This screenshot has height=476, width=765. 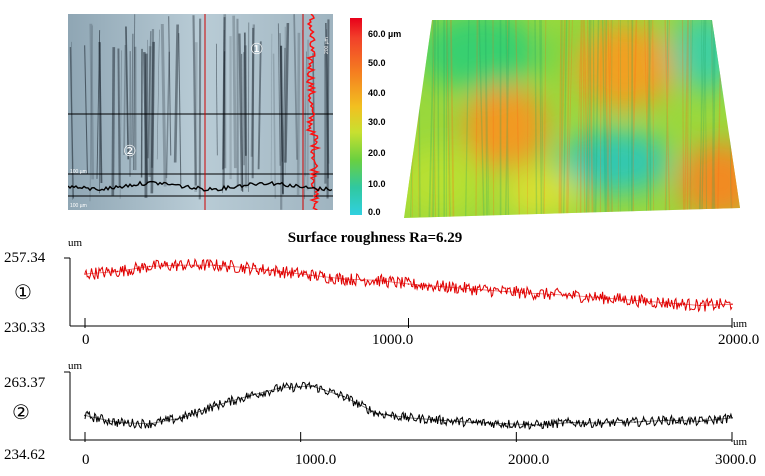 I want to click on micrograph-image: ① ② 100 µm 100 µm 200 µm, so click(x=200, y=112).